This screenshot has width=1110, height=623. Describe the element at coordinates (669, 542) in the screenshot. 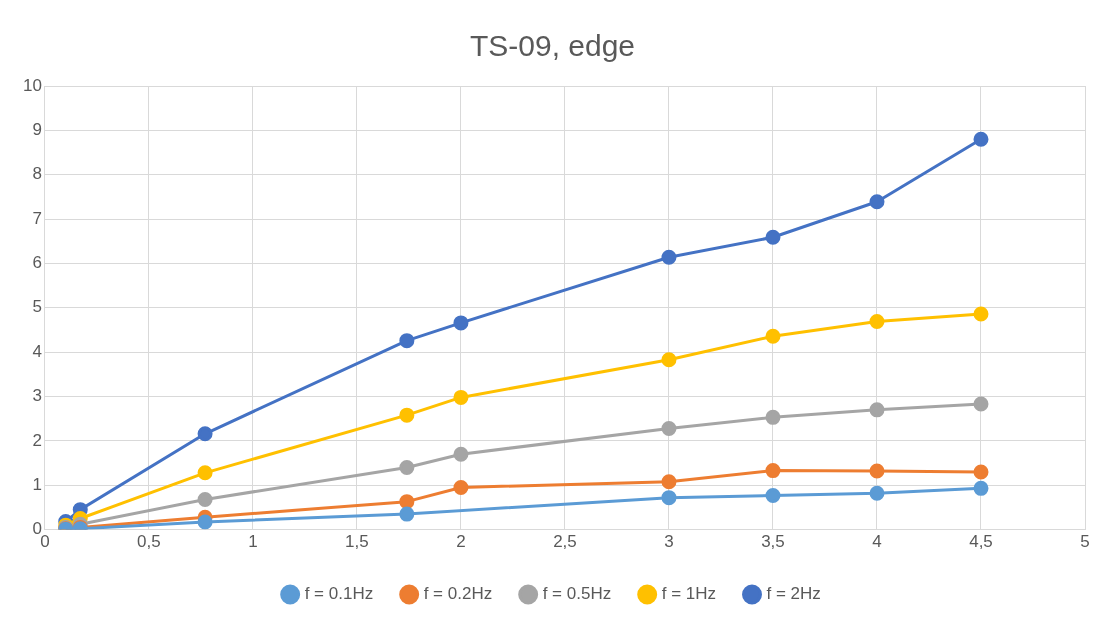

I see `x-tick-label: 3` at that location.